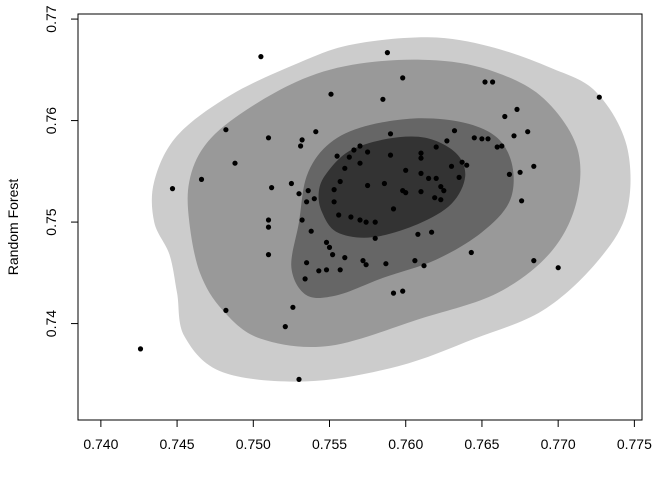 This screenshot has height=480, width=672. What do you see at coordinates (329, 444) in the screenshot?
I see `x-tick-label: 0.755` at bounding box center [329, 444].